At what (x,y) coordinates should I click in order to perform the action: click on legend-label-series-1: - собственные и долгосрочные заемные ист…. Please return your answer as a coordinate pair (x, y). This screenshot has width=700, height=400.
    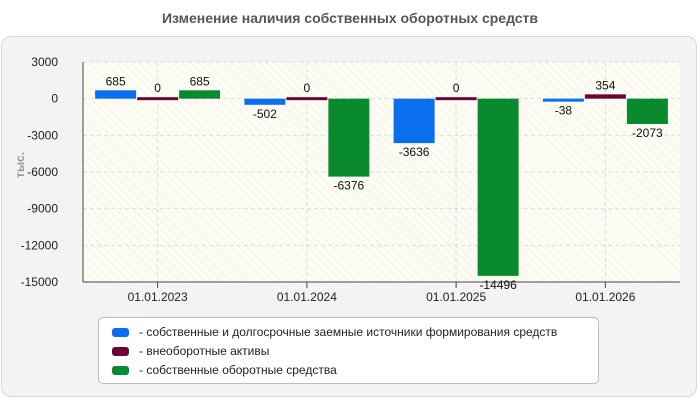
    Looking at the image, I should click on (348, 332).